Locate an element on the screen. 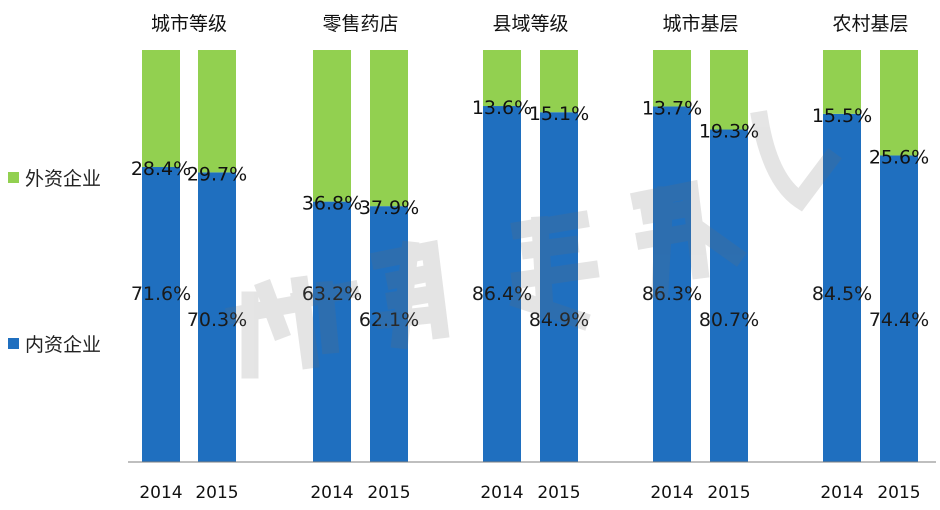 The height and width of the screenshot is (510, 940). data-label-domestic: 70.3% is located at coordinates (217, 320).